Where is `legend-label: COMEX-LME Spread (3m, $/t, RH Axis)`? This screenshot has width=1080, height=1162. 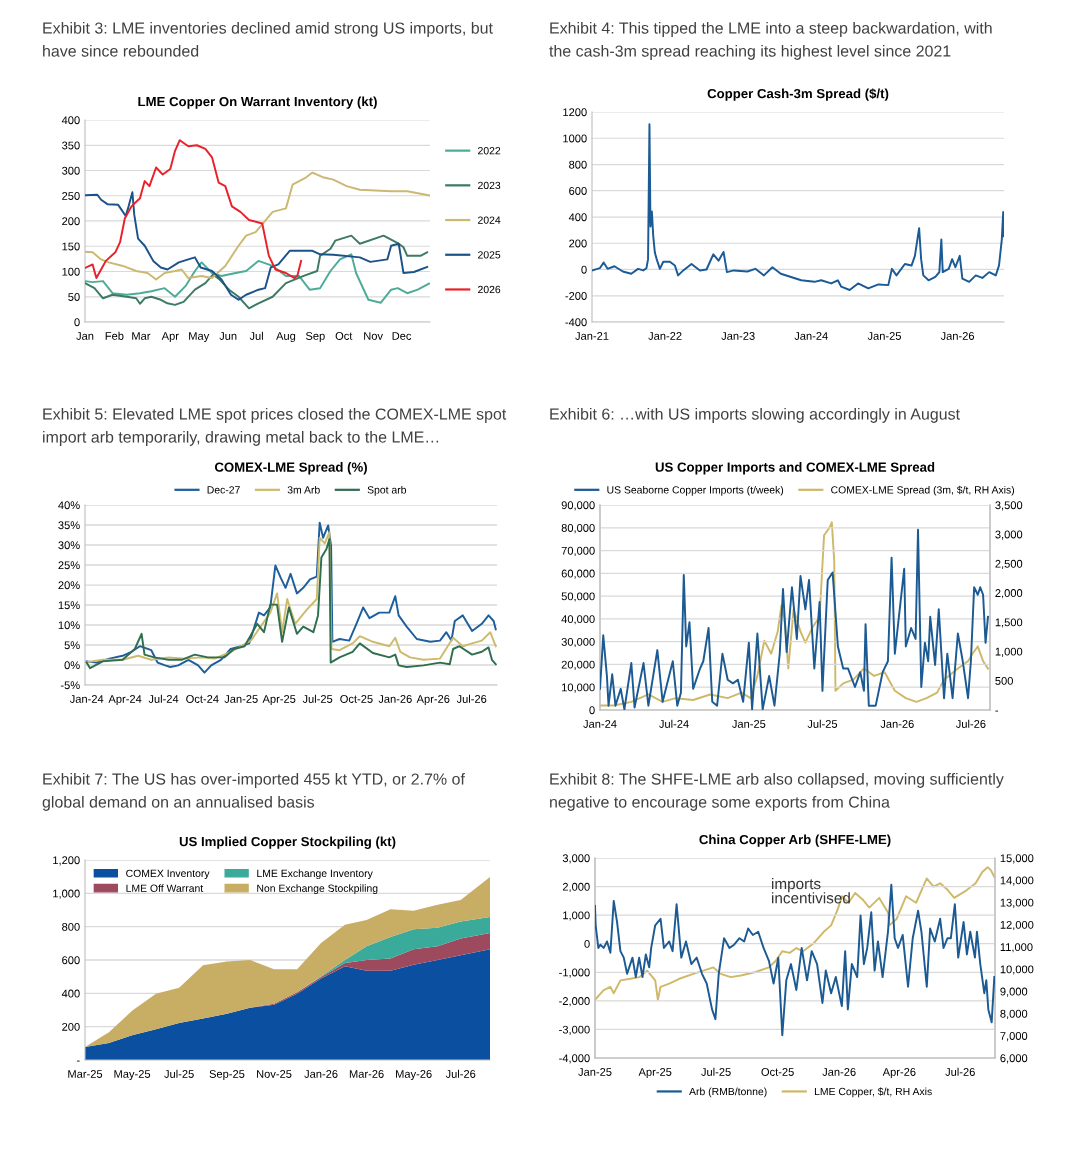 legend-label: COMEX-LME Spread (3m, $/t, RH Axis) is located at coordinates (923, 490).